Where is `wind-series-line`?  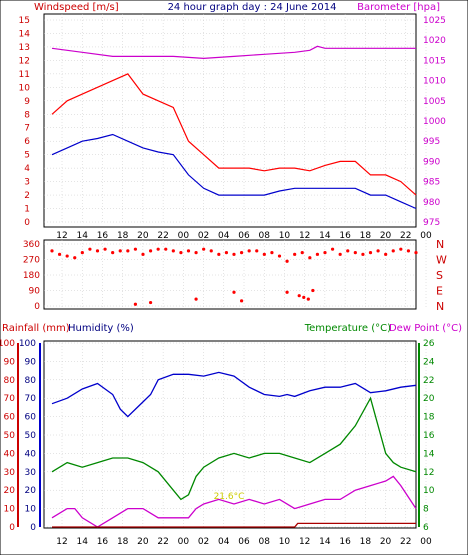
wind-series-line is located at coordinates (234, 171).